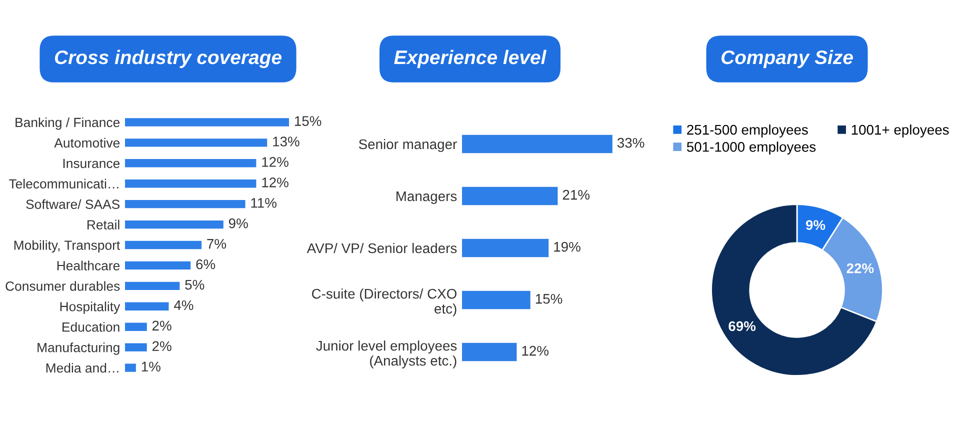  I want to click on data-label: 69%, so click(742, 326).